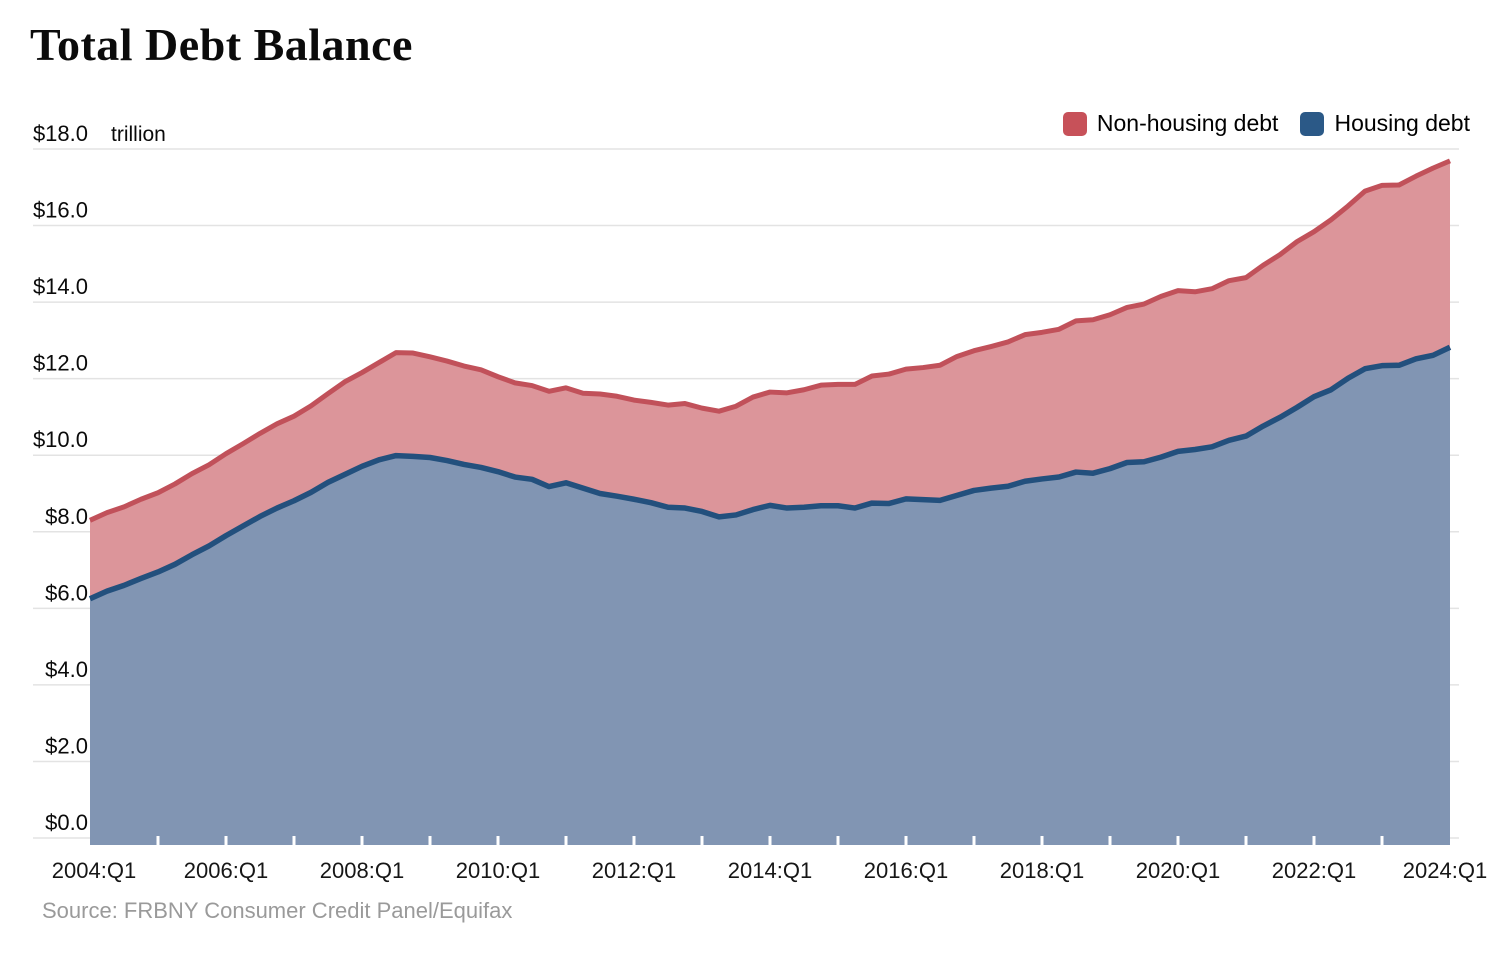 The image size is (1504, 954). Describe the element at coordinates (94, 870) in the screenshot. I see `x-axis-label: 2004:Q1` at that location.